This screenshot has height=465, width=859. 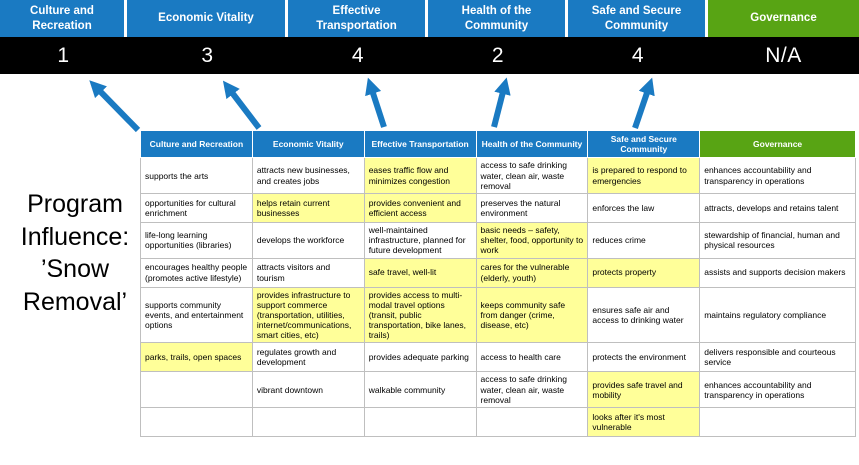 I want to click on matrix-cell: vibrant downtown, so click(x=308, y=389).